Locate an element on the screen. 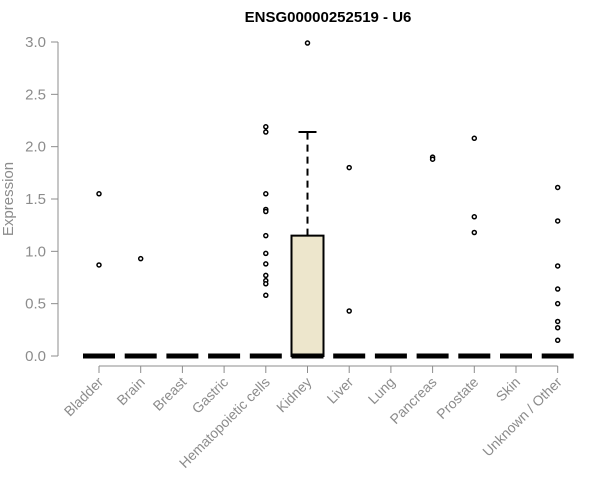  y-tick-label: 0.0 is located at coordinates (35, 356).